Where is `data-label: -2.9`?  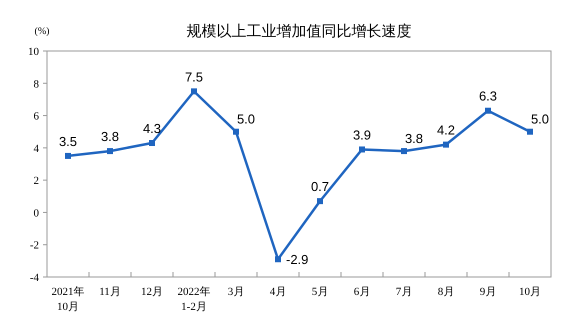
data-label: -2.9 is located at coordinates (297, 260).